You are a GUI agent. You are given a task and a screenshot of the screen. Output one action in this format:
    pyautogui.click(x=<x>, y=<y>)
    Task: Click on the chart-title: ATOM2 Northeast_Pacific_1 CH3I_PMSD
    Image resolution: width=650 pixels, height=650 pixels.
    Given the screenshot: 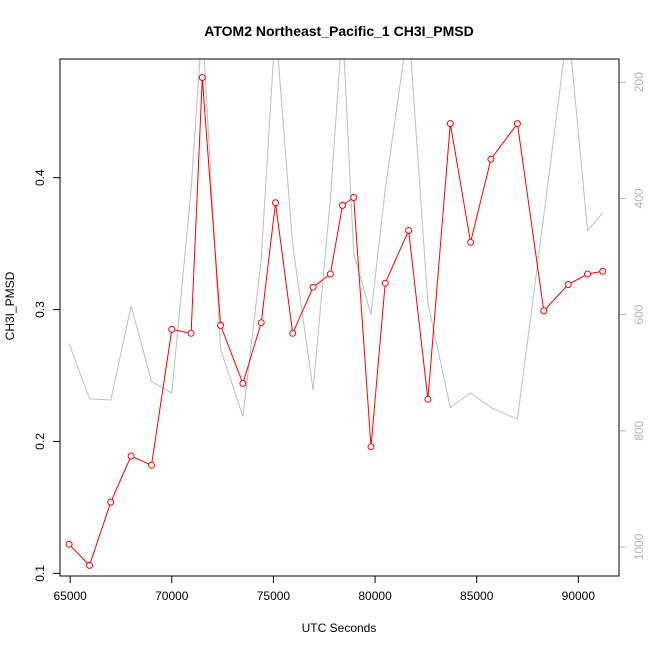 What is the action you would take?
    pyautogui.click(x=338, y=31)
    